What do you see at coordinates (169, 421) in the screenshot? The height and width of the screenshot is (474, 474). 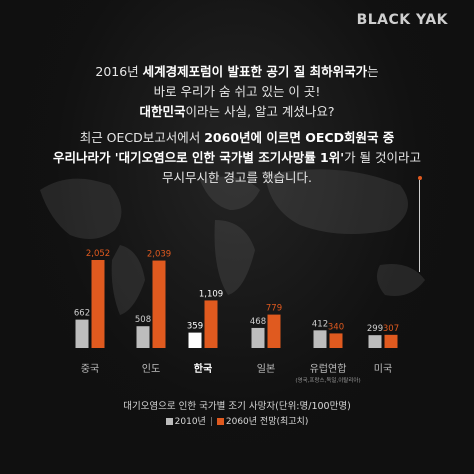 I see `legend-swatch-2010` at bounding box center [169, 421].